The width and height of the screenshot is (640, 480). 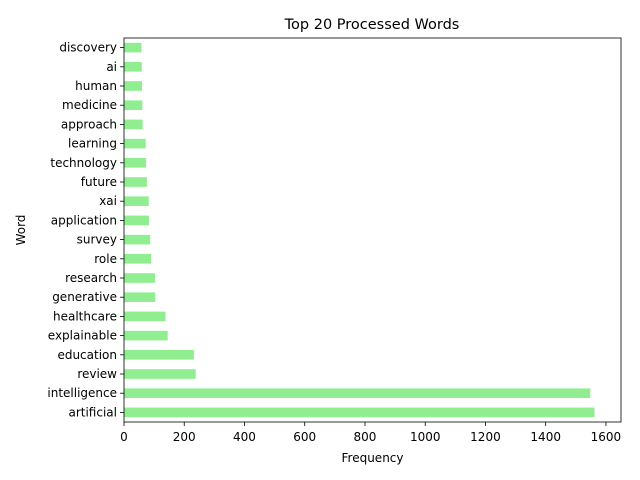 What do you see at coordinates (135, 143) in the screenshot?
I see `bar-learning` at bounding box center [135, 143].